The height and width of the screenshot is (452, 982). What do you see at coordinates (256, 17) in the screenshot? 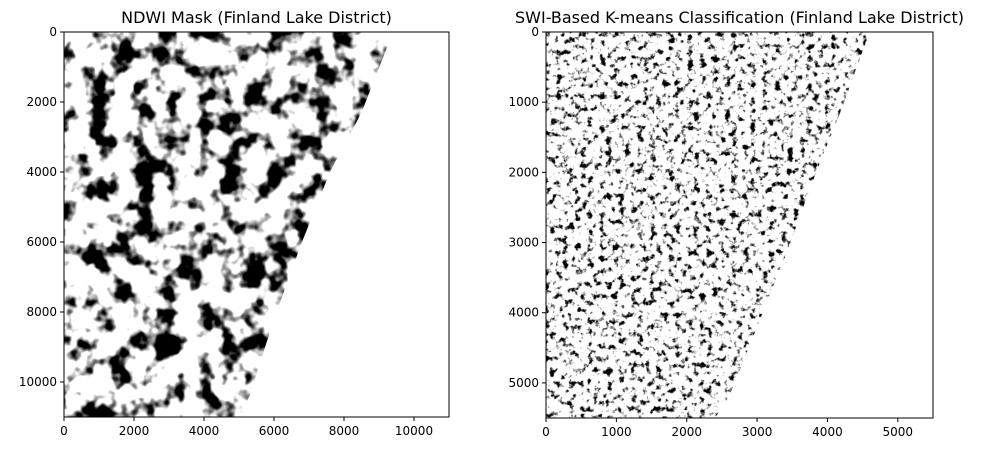
I see `chart-title: NDWI Mask (Finland Lake District)` at bounding box center [256, 17].